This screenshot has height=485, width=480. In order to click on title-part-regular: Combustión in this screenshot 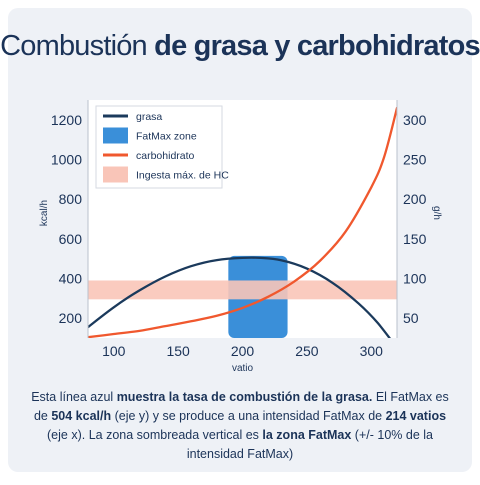, I will do `click(74, 46)`.